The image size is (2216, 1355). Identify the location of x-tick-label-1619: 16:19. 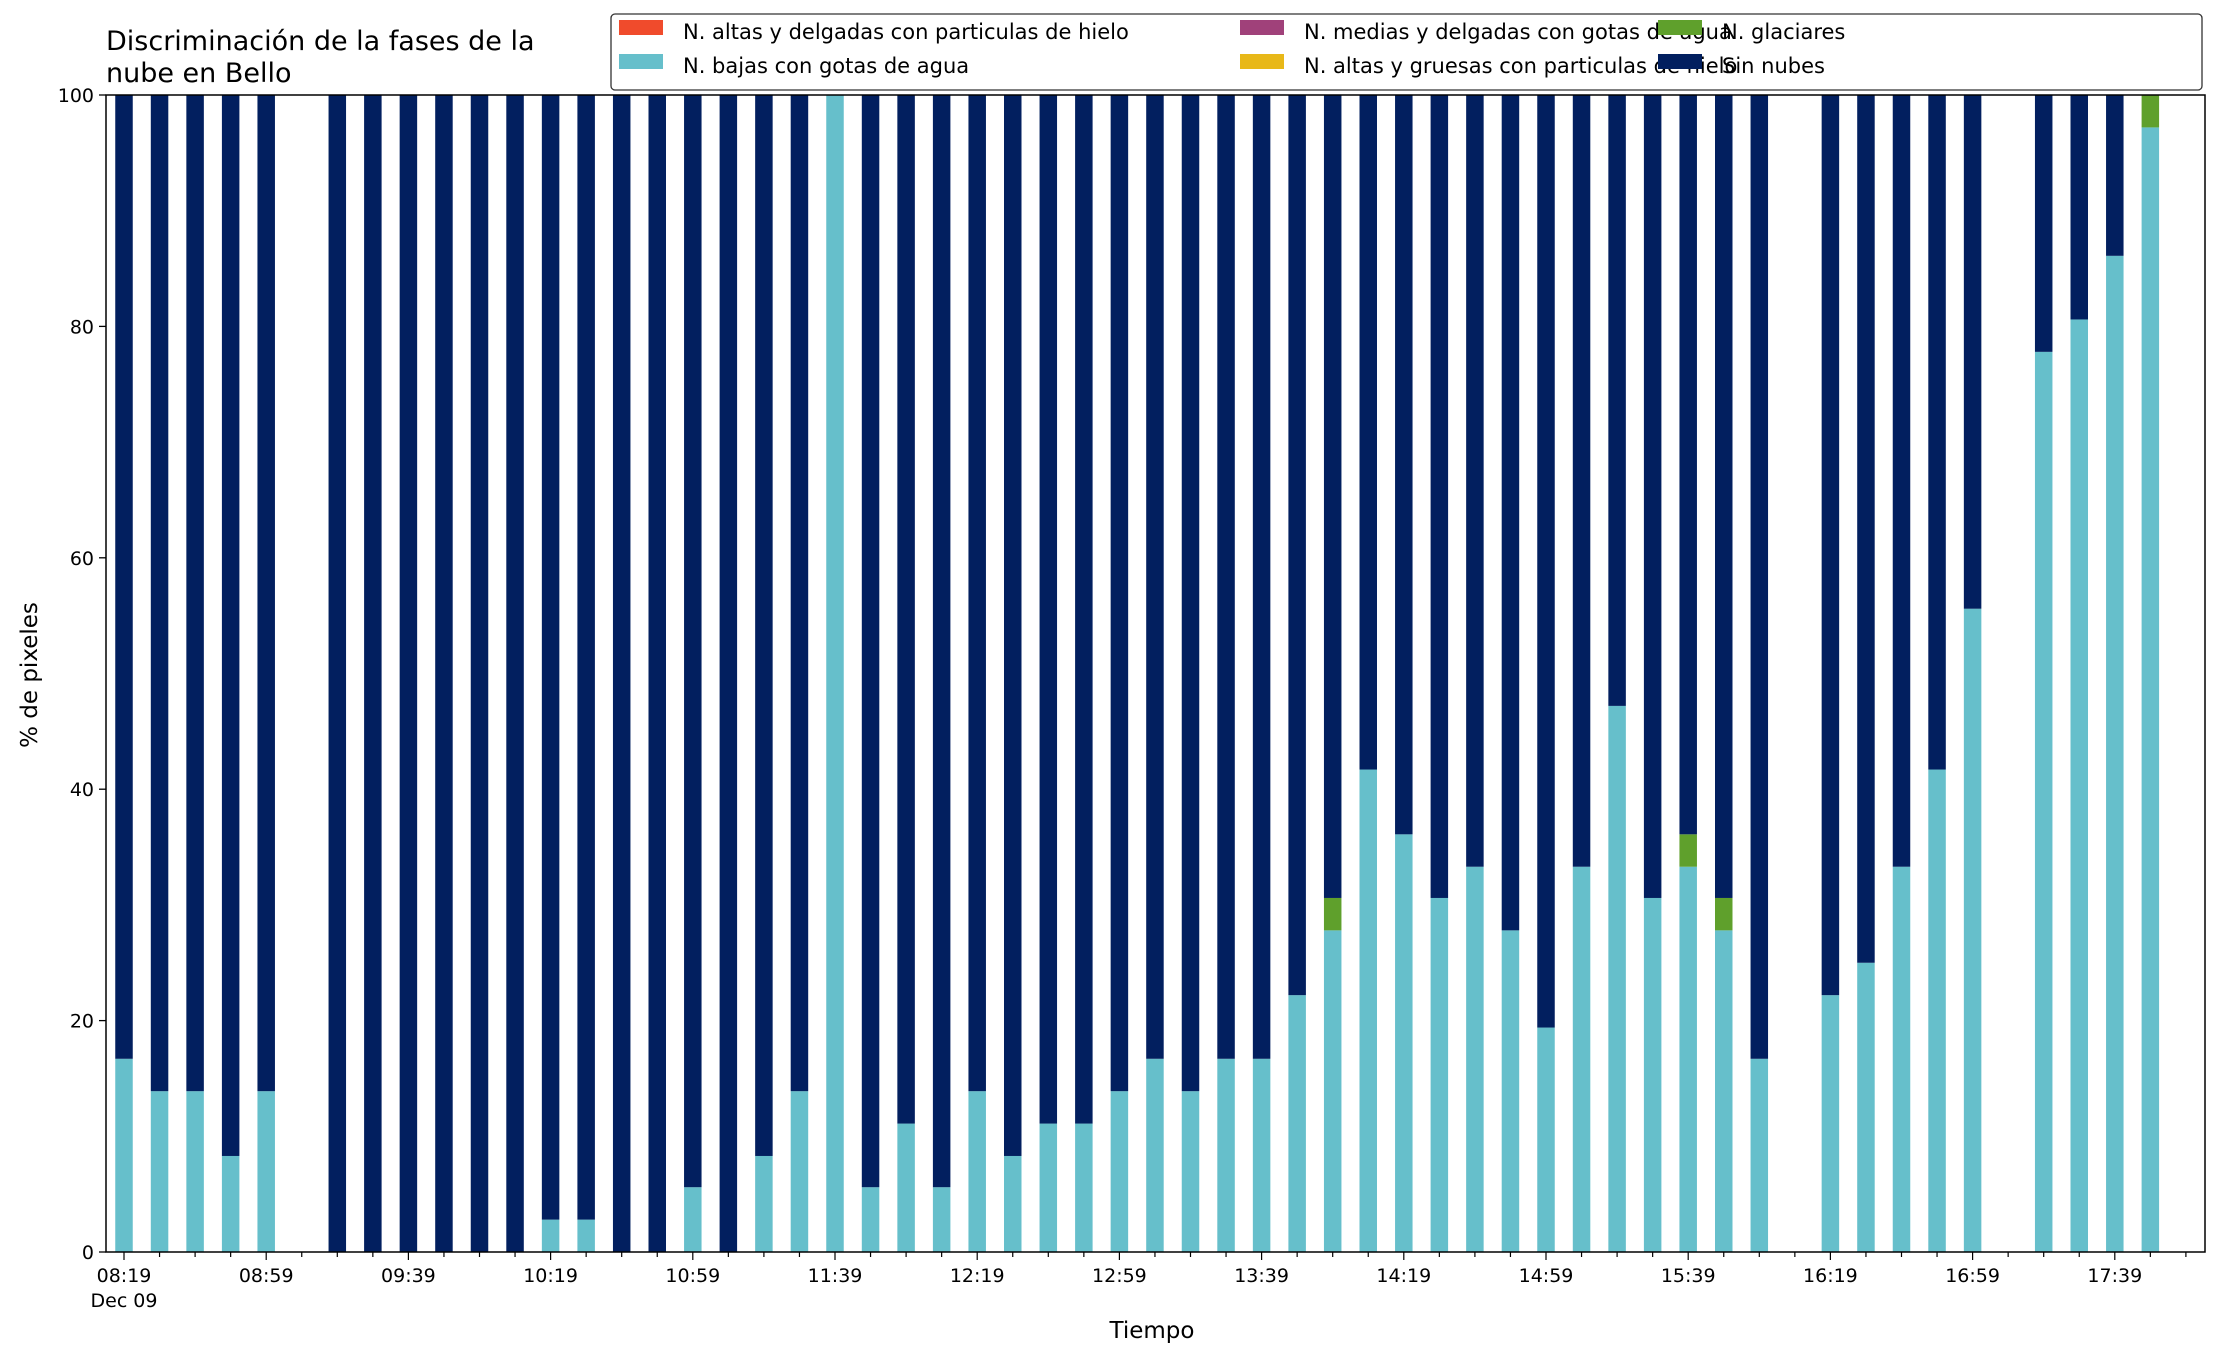
(1830, 1276).